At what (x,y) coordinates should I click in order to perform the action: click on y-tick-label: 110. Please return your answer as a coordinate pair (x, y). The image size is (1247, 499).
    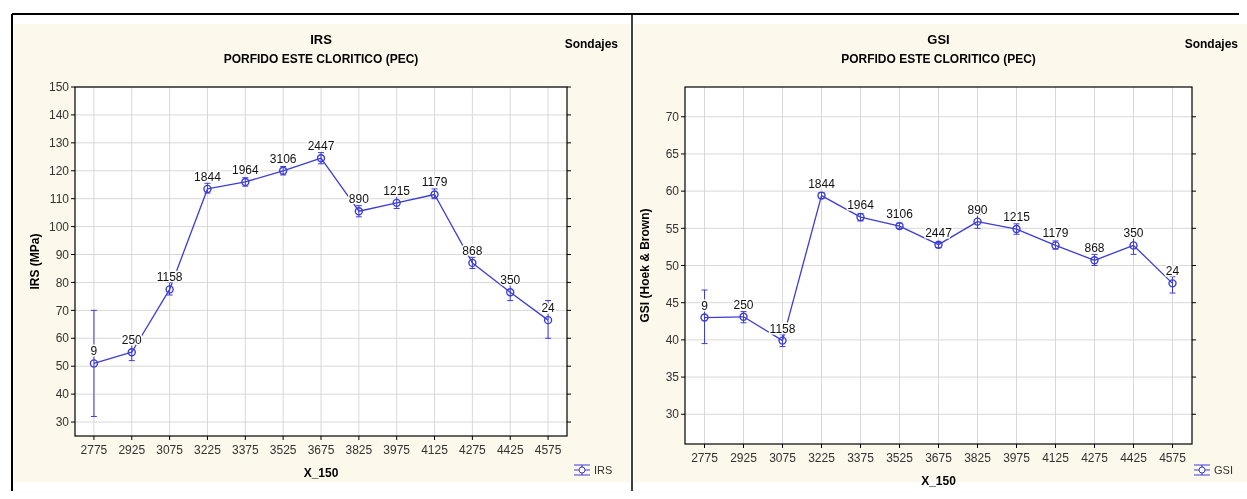
    Looking at the image, I should click on (59, 198).